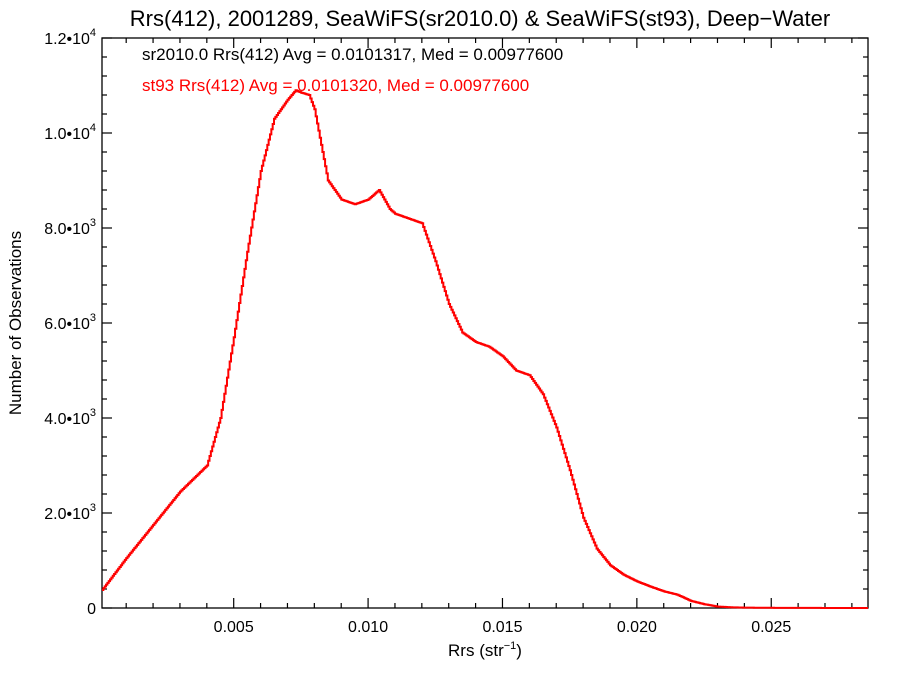 The image size is (900, 675). I want to click on y-tick-label: 0, so click(91, 609).